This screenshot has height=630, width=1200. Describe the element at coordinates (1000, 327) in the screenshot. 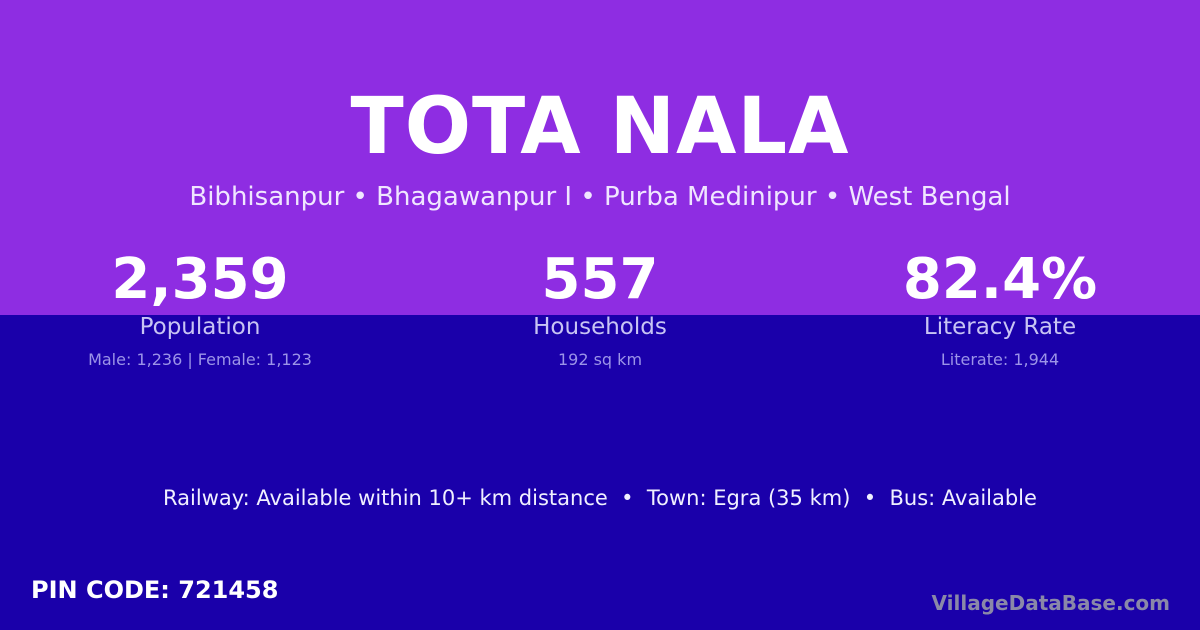

I see `stat-label: Literacy Rate` at that location.